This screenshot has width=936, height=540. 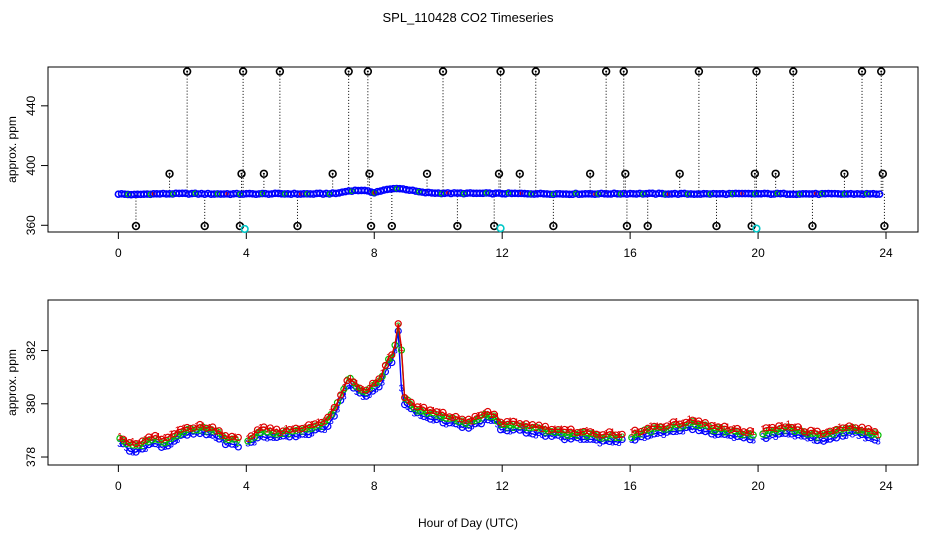 I want to click on y-tick-label: 360, so click(x=31, y=225).